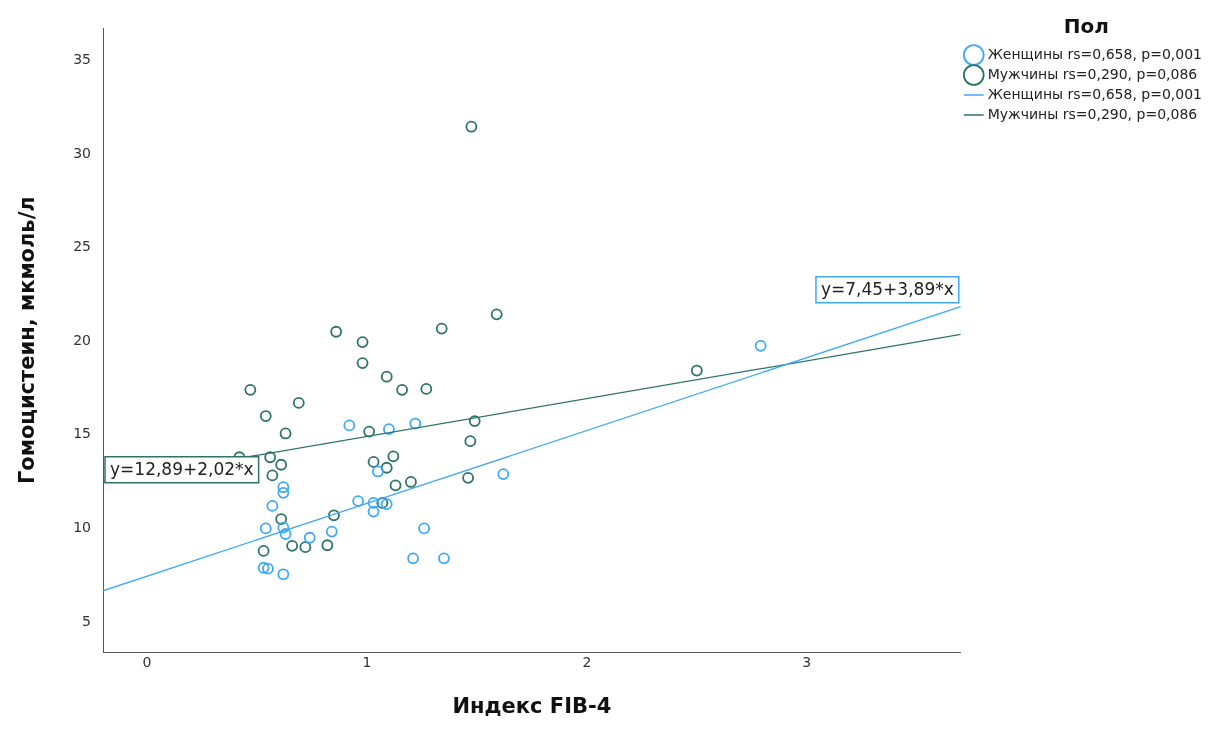 The image size is (1224, 740). I want to click on x-tick-label: 0, so click(147, 662).